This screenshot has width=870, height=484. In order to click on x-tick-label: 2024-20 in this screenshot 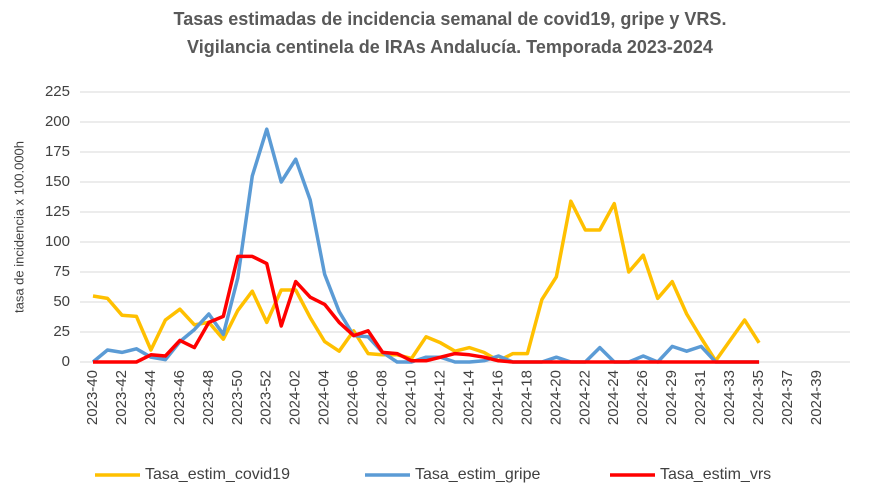, I will do `click(555, 397)`.